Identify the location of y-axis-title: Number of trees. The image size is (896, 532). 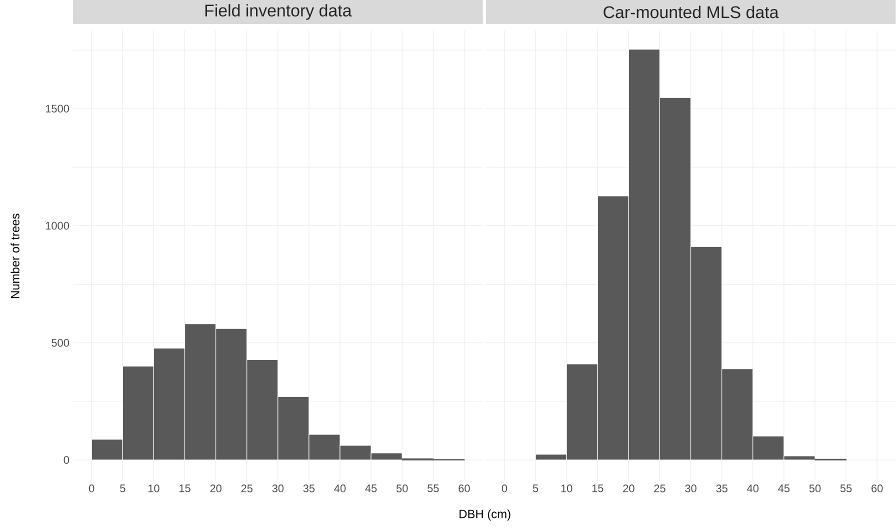
(15, 256).